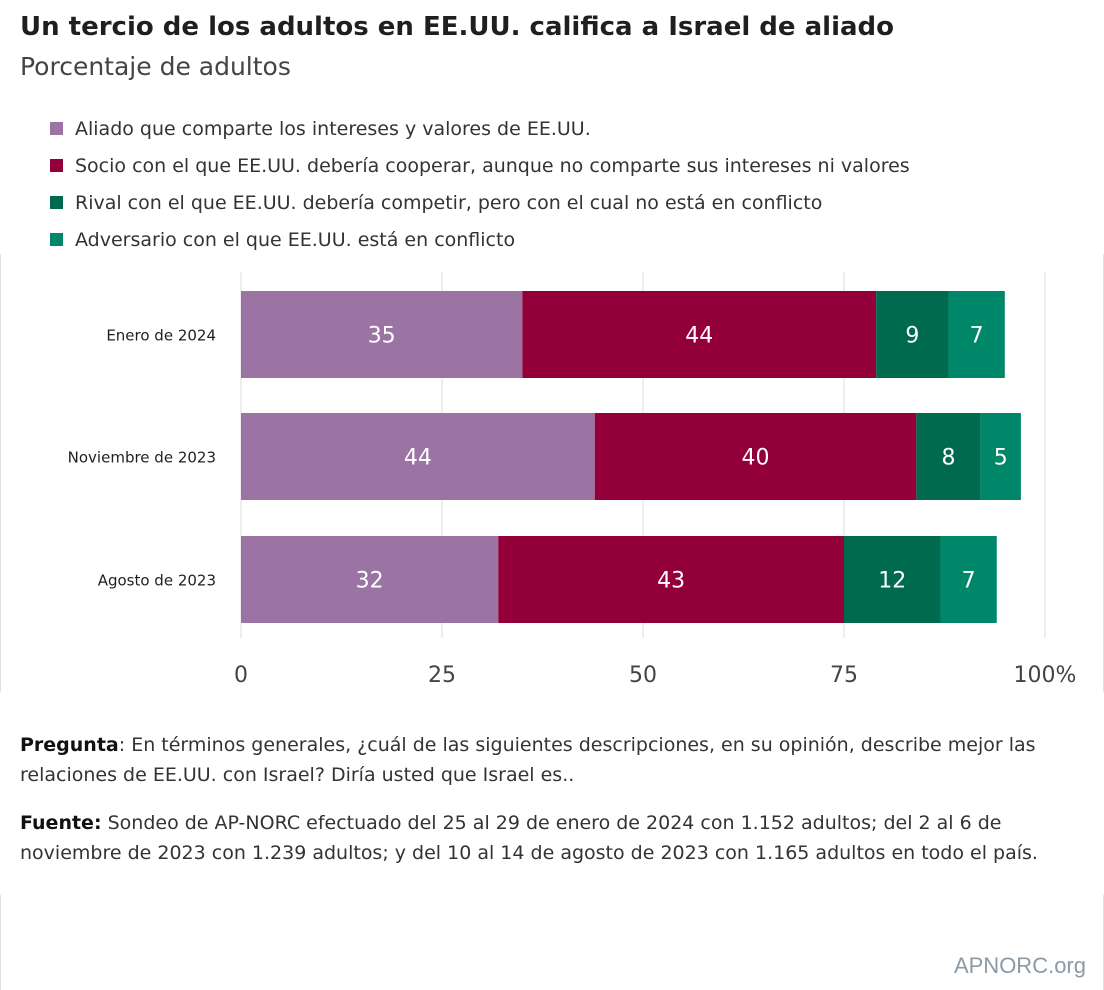  I want to click on question-label: Pregunta, so click(69, 745).